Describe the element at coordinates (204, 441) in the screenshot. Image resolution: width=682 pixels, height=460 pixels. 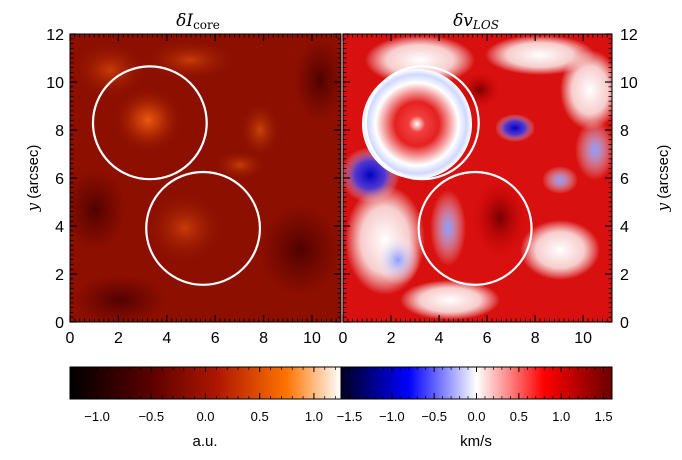
I see `colorbar-intensity-label: a.u.` at that location.